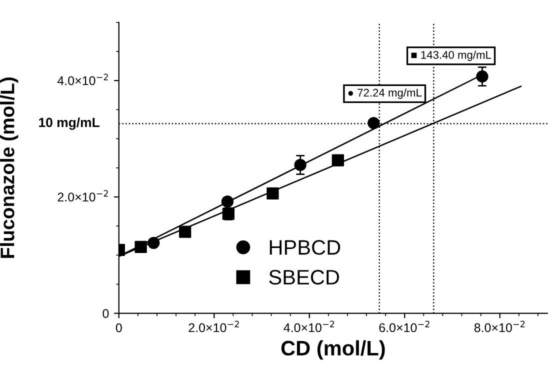 Image resolution: width=553 pixels, height=373 pixels. I want to click on x-tick-label: 4.0×10$^{−2}$, so click(309, 326).